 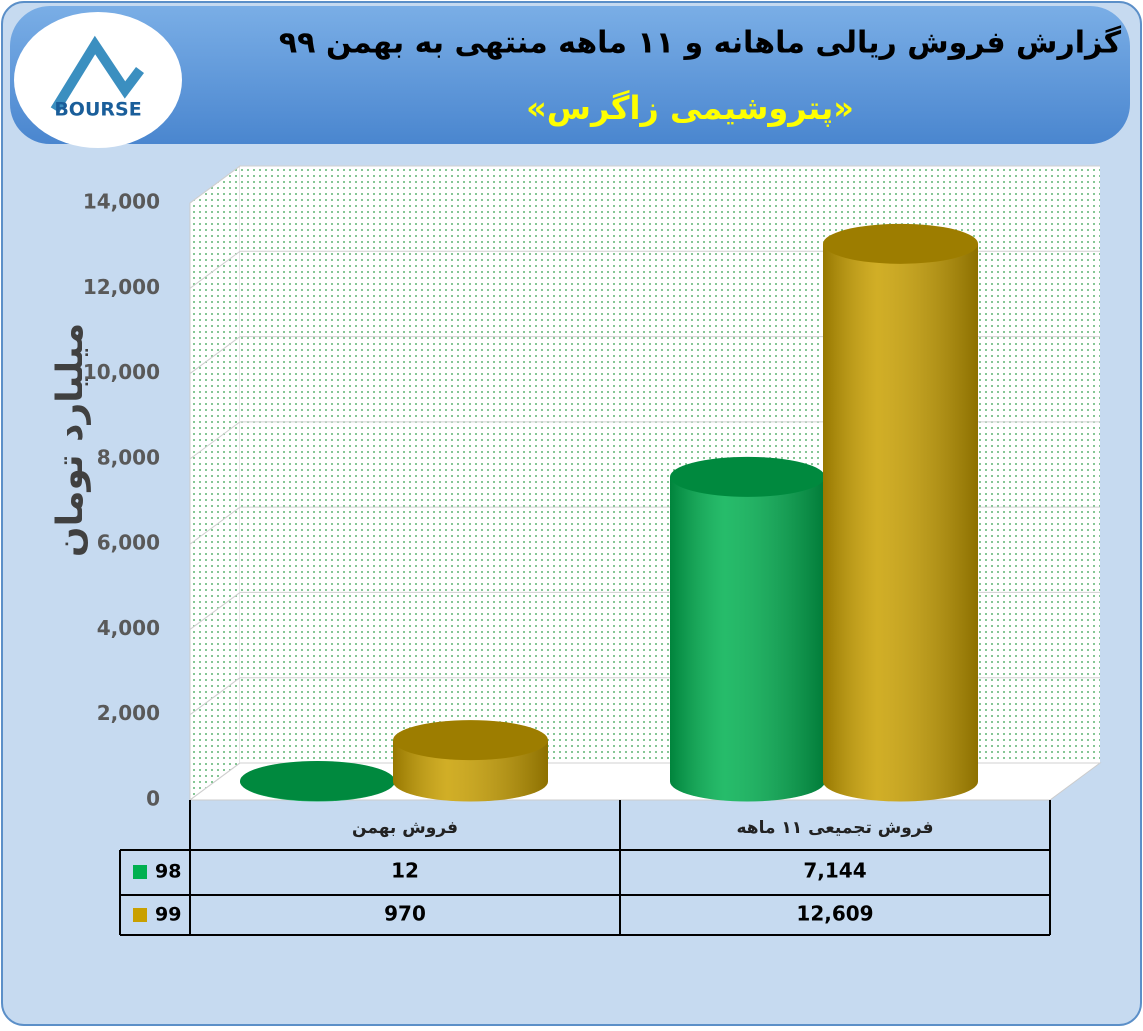 I want to click on title-banner, so click(x=570, y=75).